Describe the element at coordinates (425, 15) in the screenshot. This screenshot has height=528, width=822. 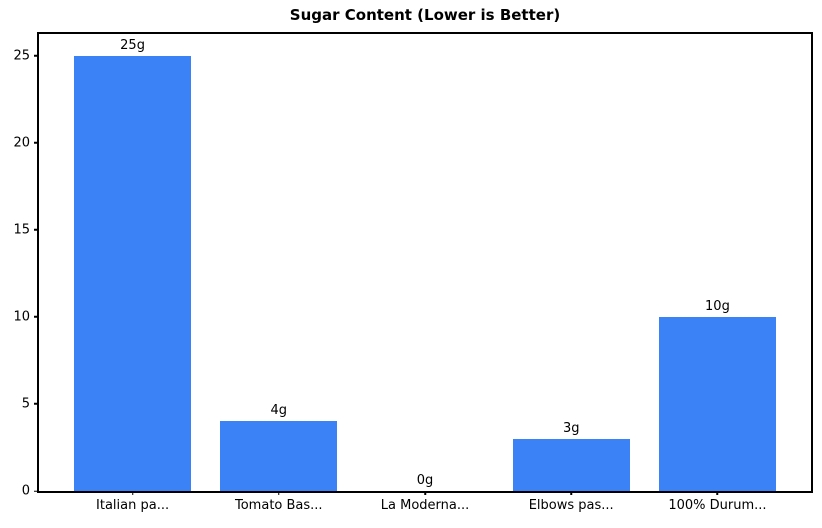
I see `chart-title: Sugar Content (Lower is Better)` at that location.